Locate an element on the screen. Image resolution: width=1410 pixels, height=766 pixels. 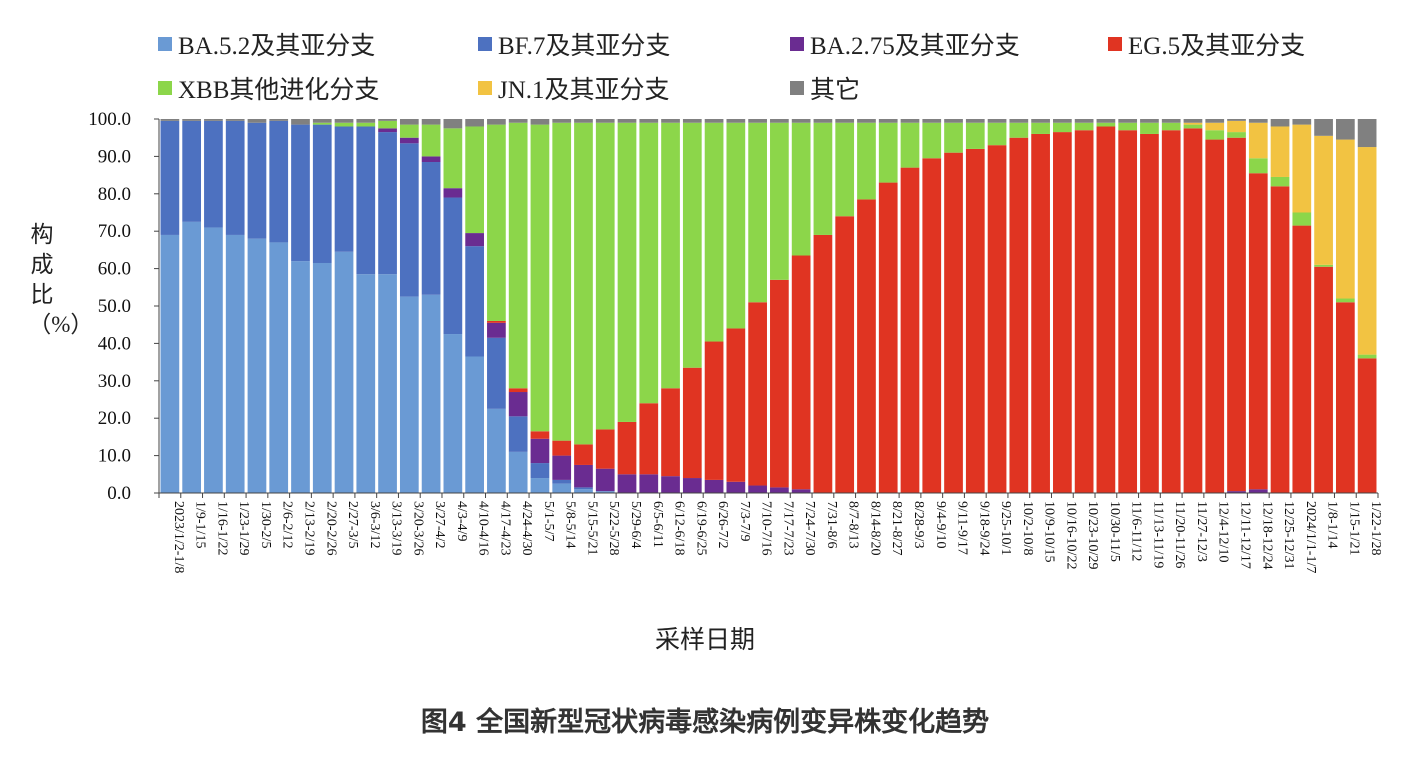
x-tick-label: 9/18-9/24 is located at coordinates (983, 528).